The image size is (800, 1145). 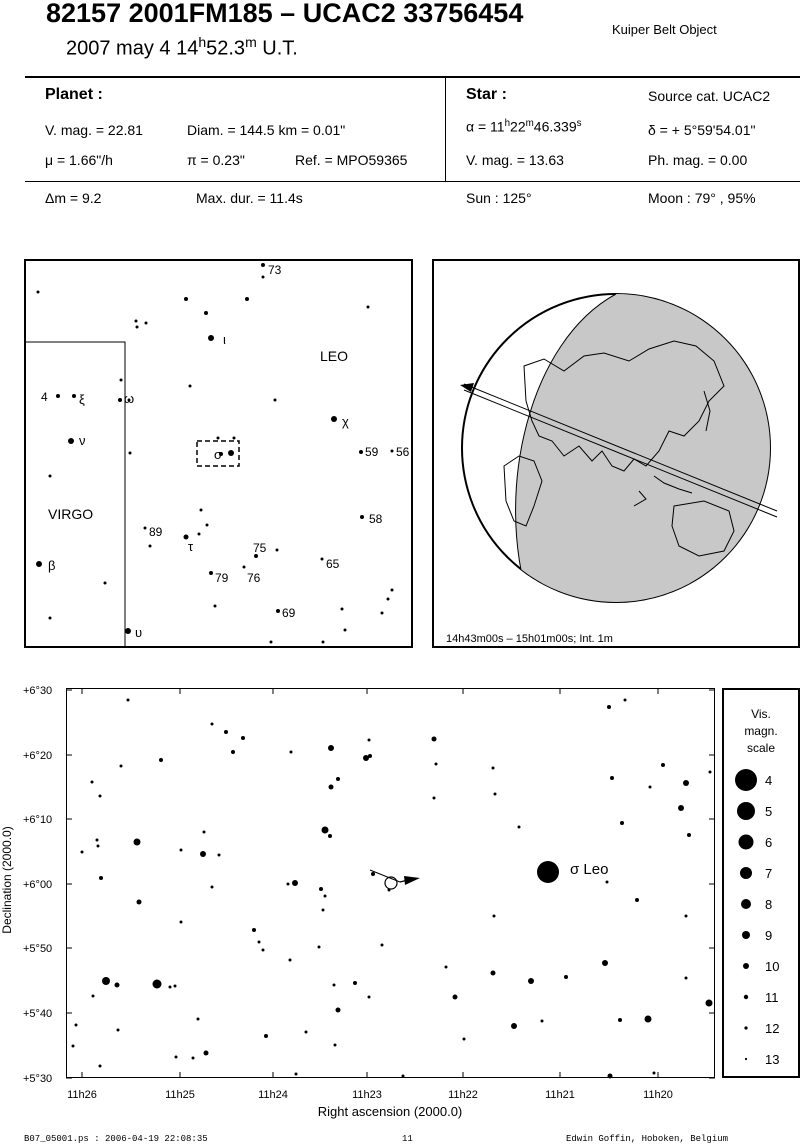 I want to click on star-vmag: V. mag. = 13.63, so click(x=515, y=160).